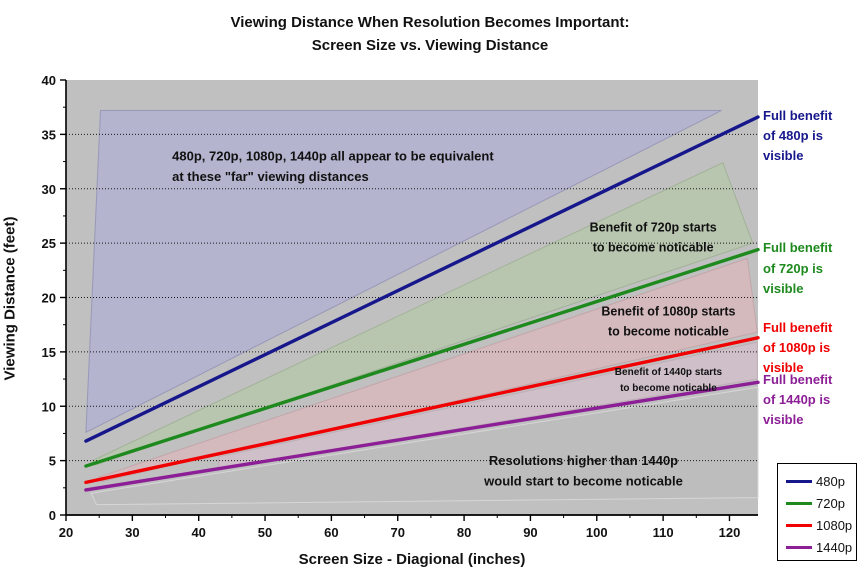  I want to click on y-tick-label: 20, so click(49, 298).